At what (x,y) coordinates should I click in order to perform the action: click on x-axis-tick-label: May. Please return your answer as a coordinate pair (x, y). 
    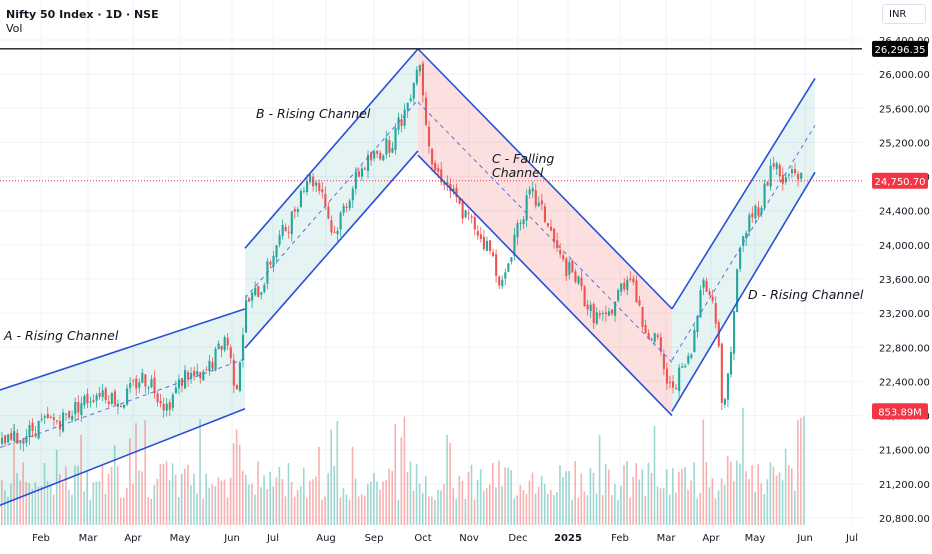
    Looking at the image, I should click on (180, 538).